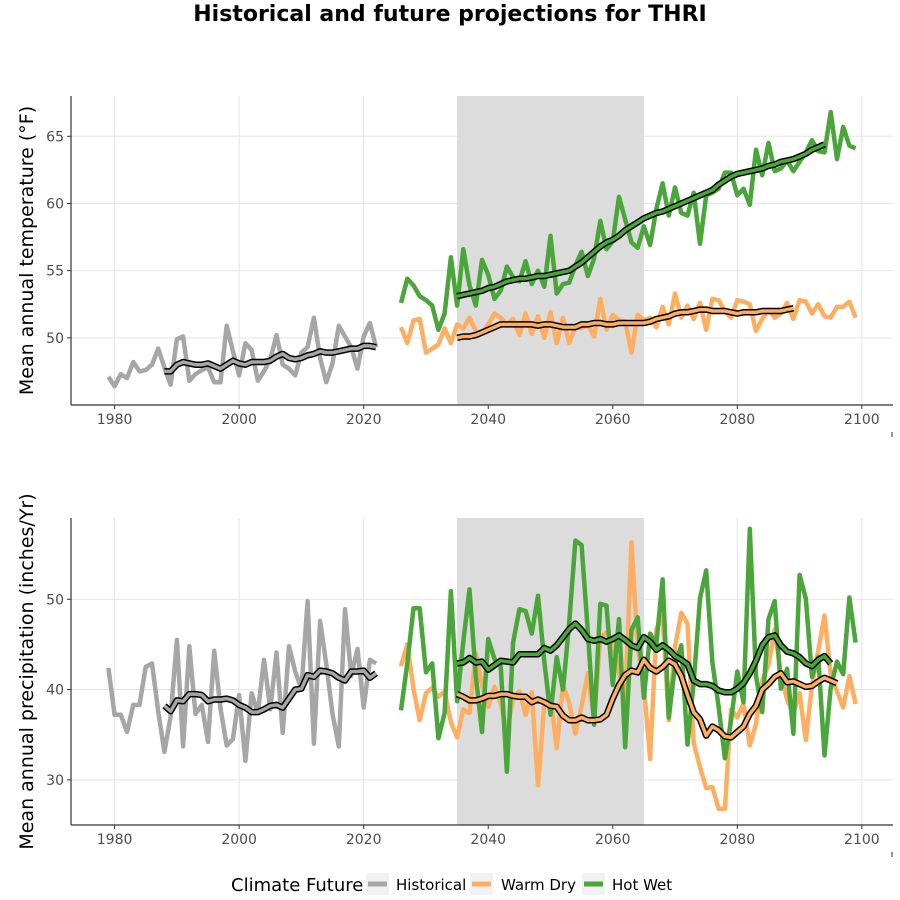 Image resolution: width=900 pixels, height=900 pixels. I want to click on y-tick-label: 60, so click(55, 204).